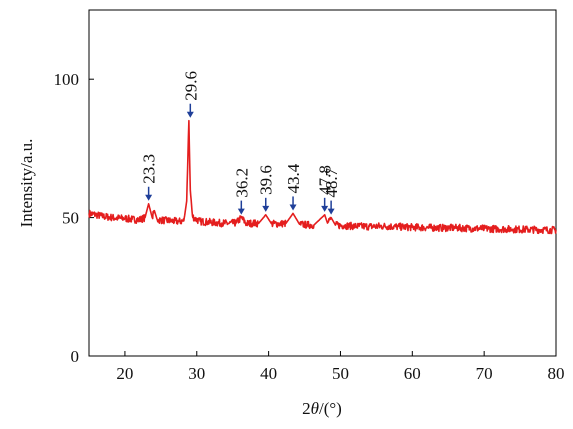  I want to click on x-tick-label: 20, so click(124, 373).